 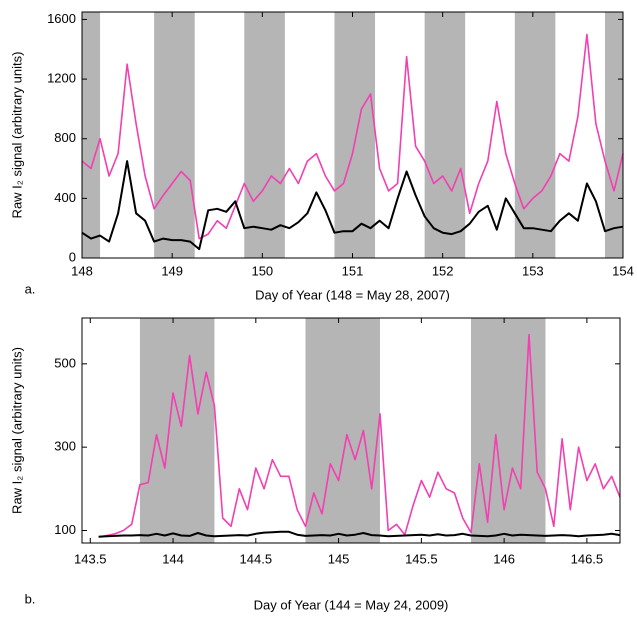 I want to click on y-tick-label: 1600, so click(x=61, y=18).